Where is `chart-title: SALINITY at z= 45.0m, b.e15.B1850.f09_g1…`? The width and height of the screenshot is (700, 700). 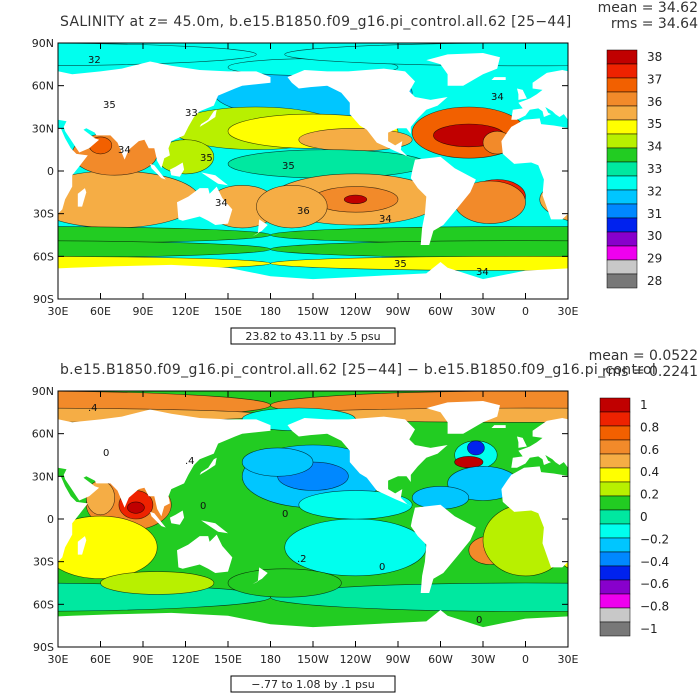 chart-title: SALINITY at z= 45.0m, b.e15.B1850.f09_g1… is located at coordinates (316, 22).